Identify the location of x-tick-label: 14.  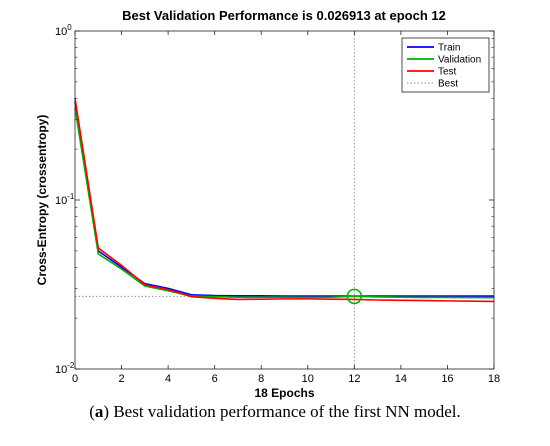
(401, 379).